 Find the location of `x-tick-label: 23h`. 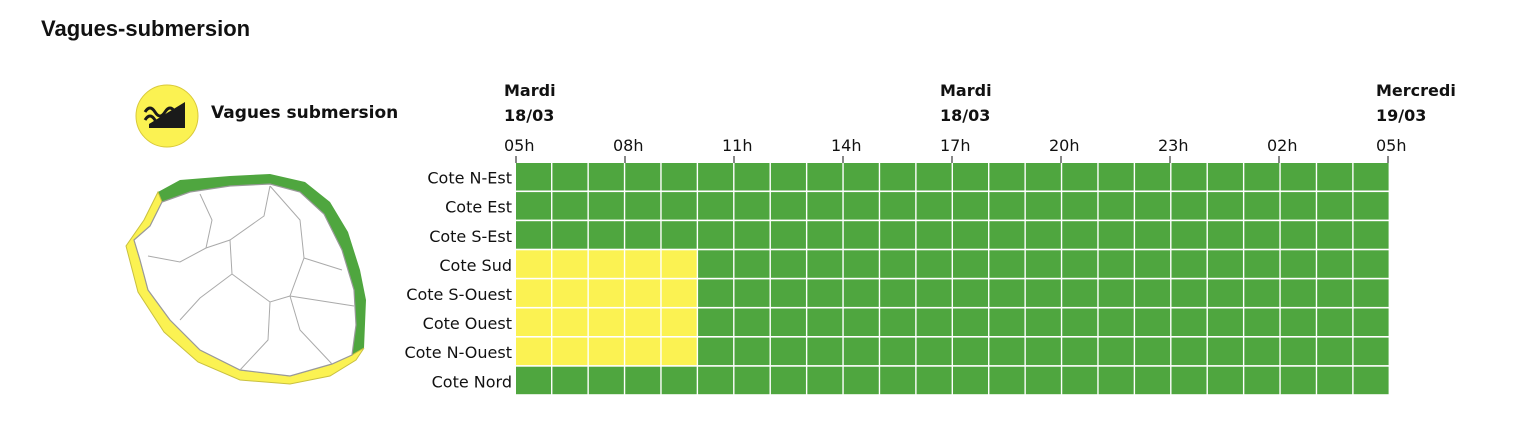

x-tick-label: 23h is located at coordinates (1173, 145).